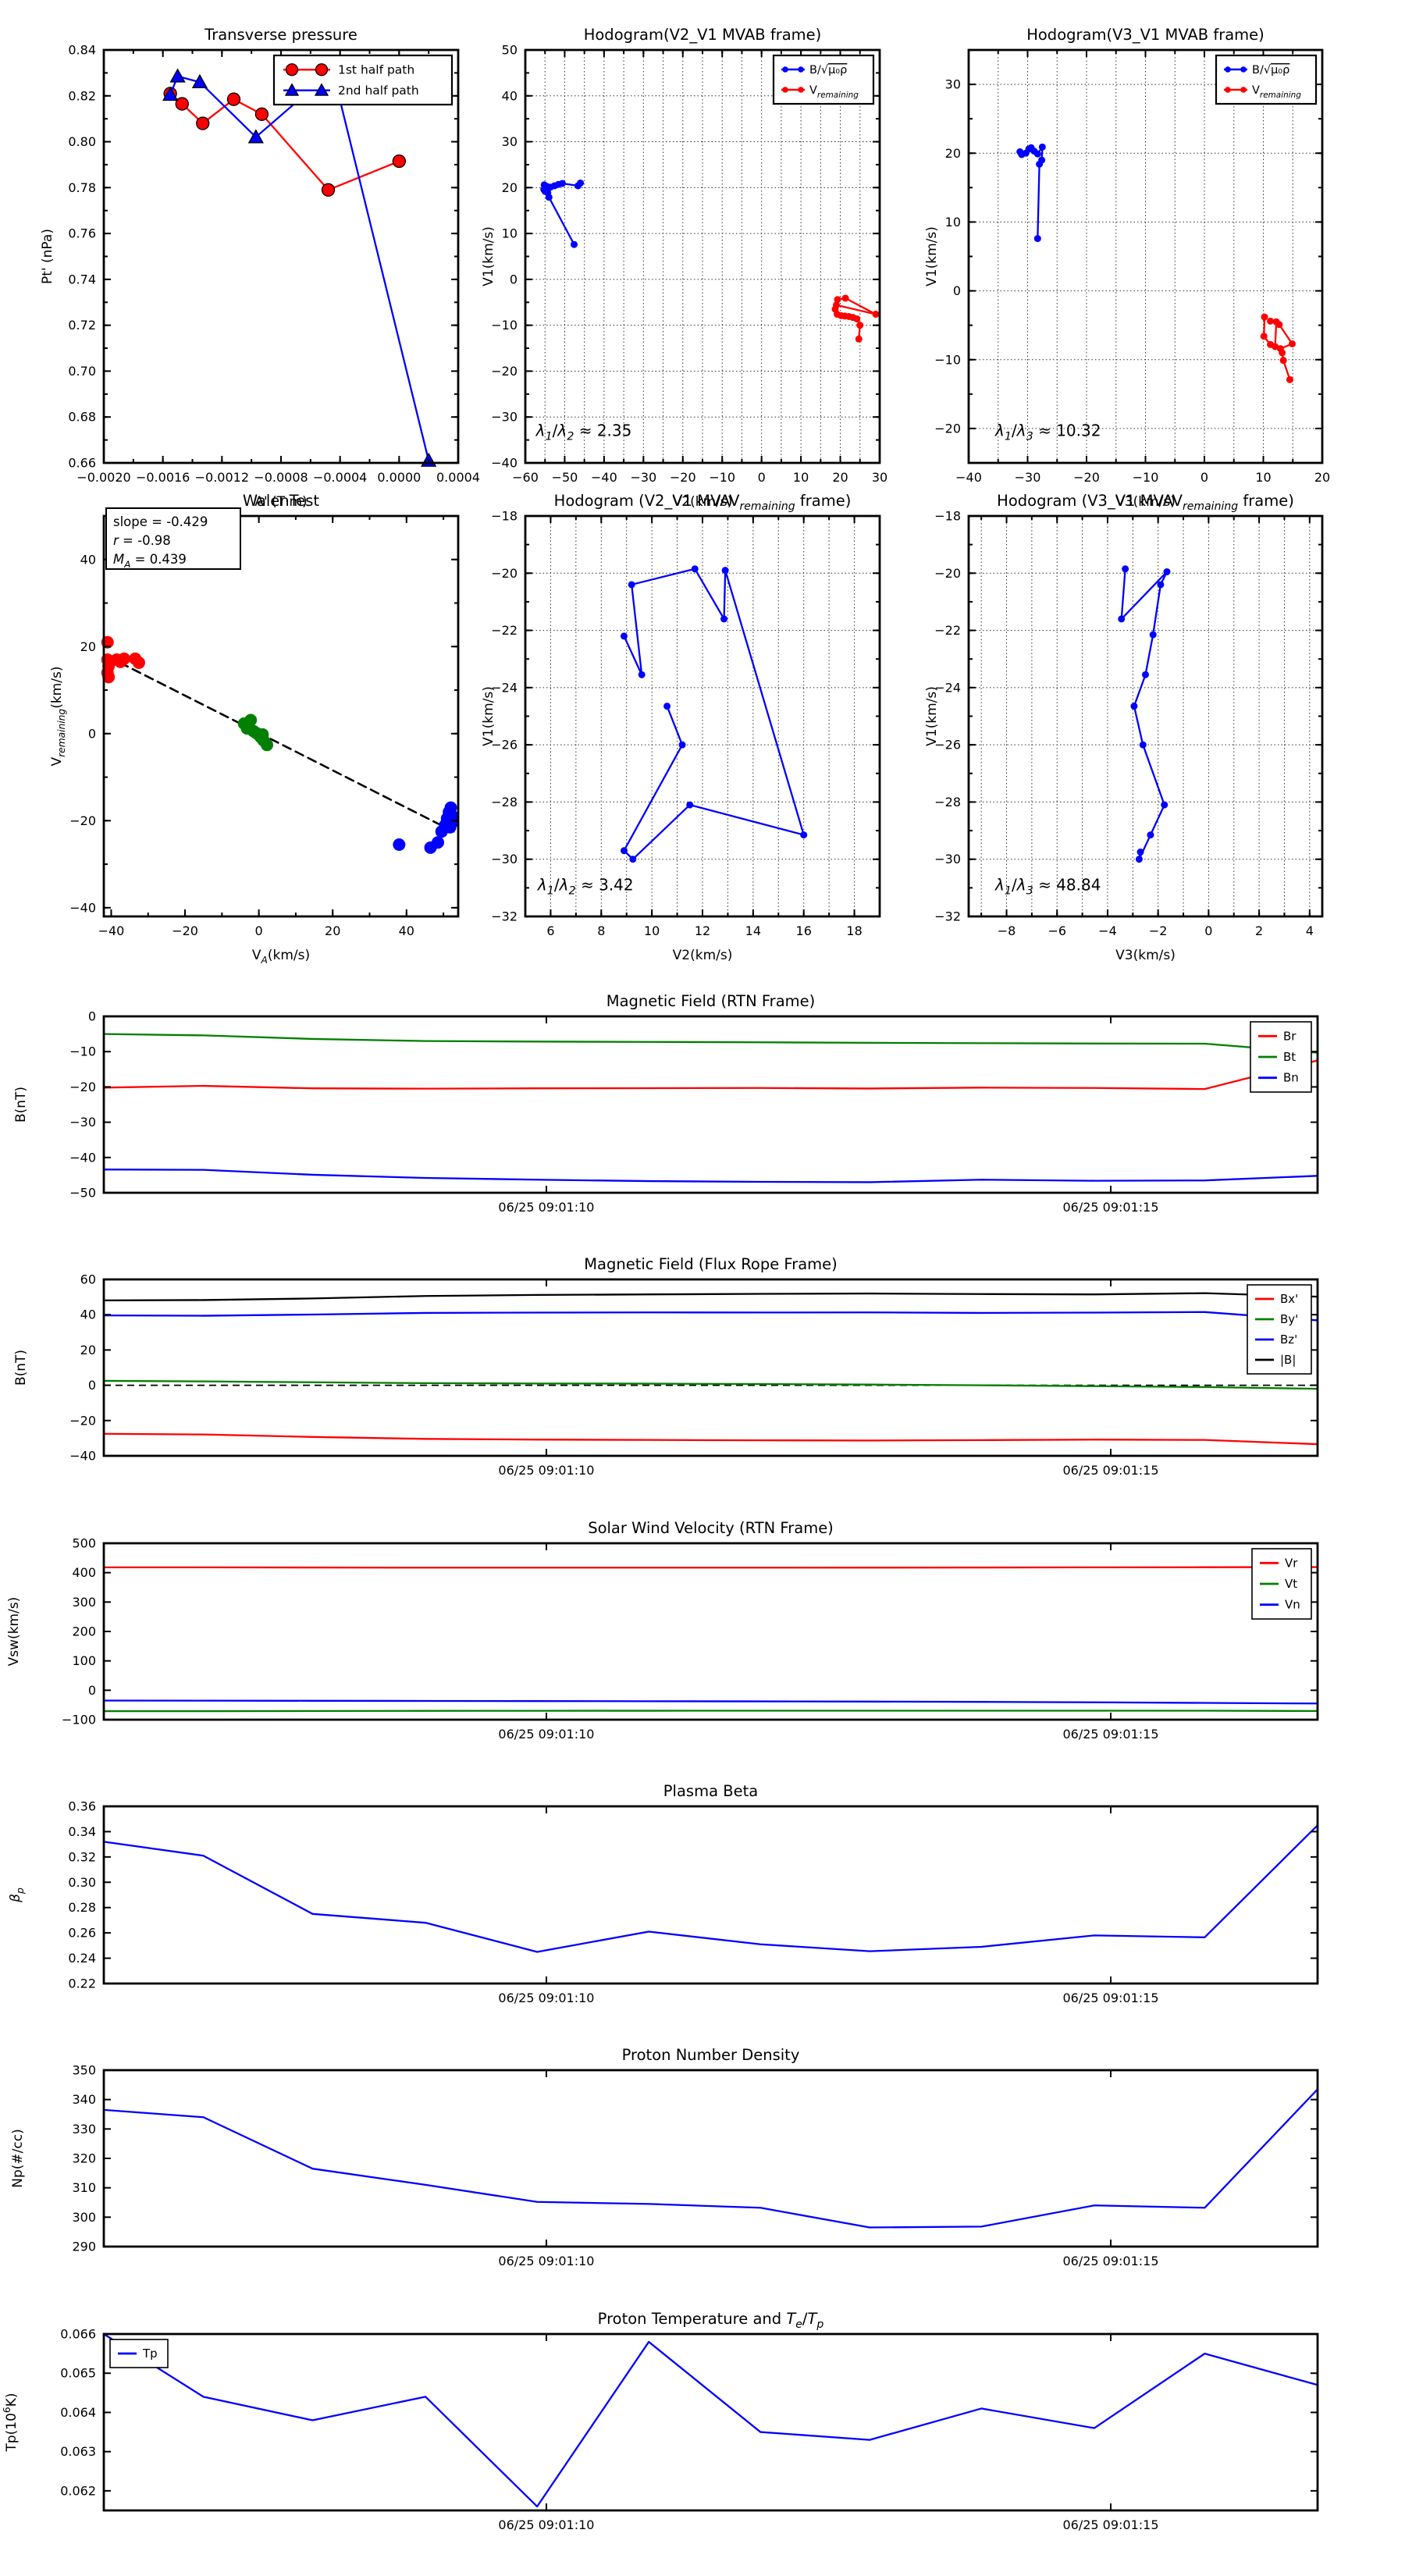 The height and width of the screenshot is (2576, 1405). I want to click on y-tick-label: 0, so click(957, 290).